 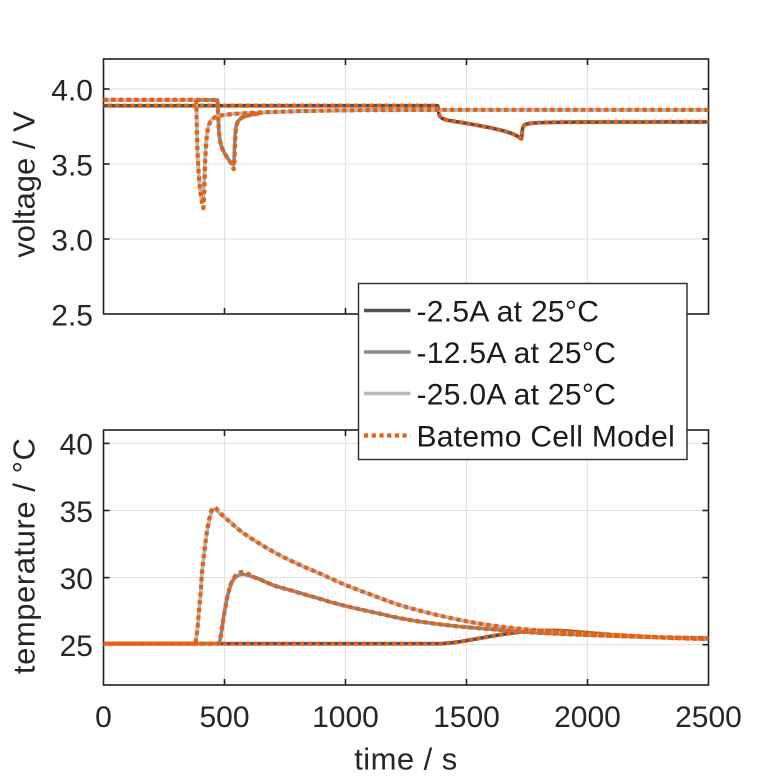 I want to click on svg-text: 500, so click(x=224, y=717).